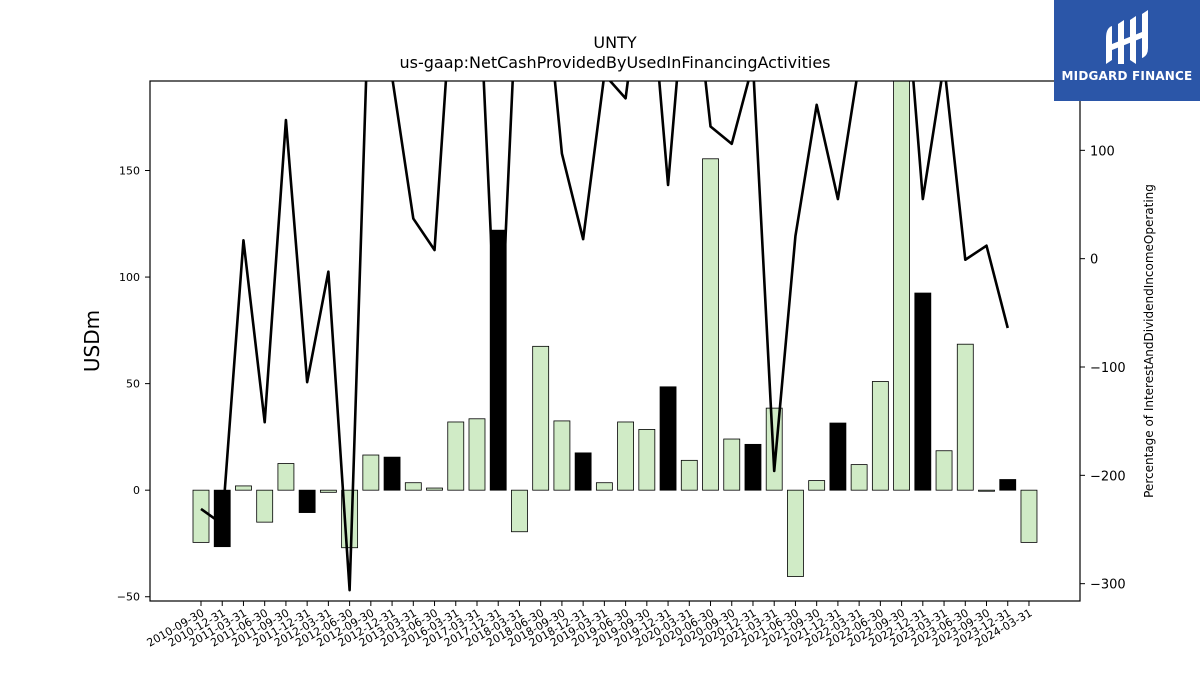 The height and width of the screenshot is (675, 1200). I want to click on ytick-label: −50, so click(128, 597).